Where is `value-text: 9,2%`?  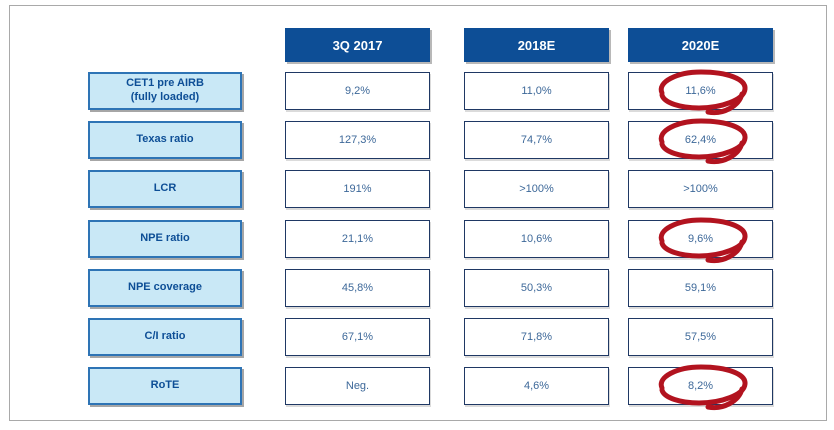
value-text: 9,2% is located at coordinates (357, 91).